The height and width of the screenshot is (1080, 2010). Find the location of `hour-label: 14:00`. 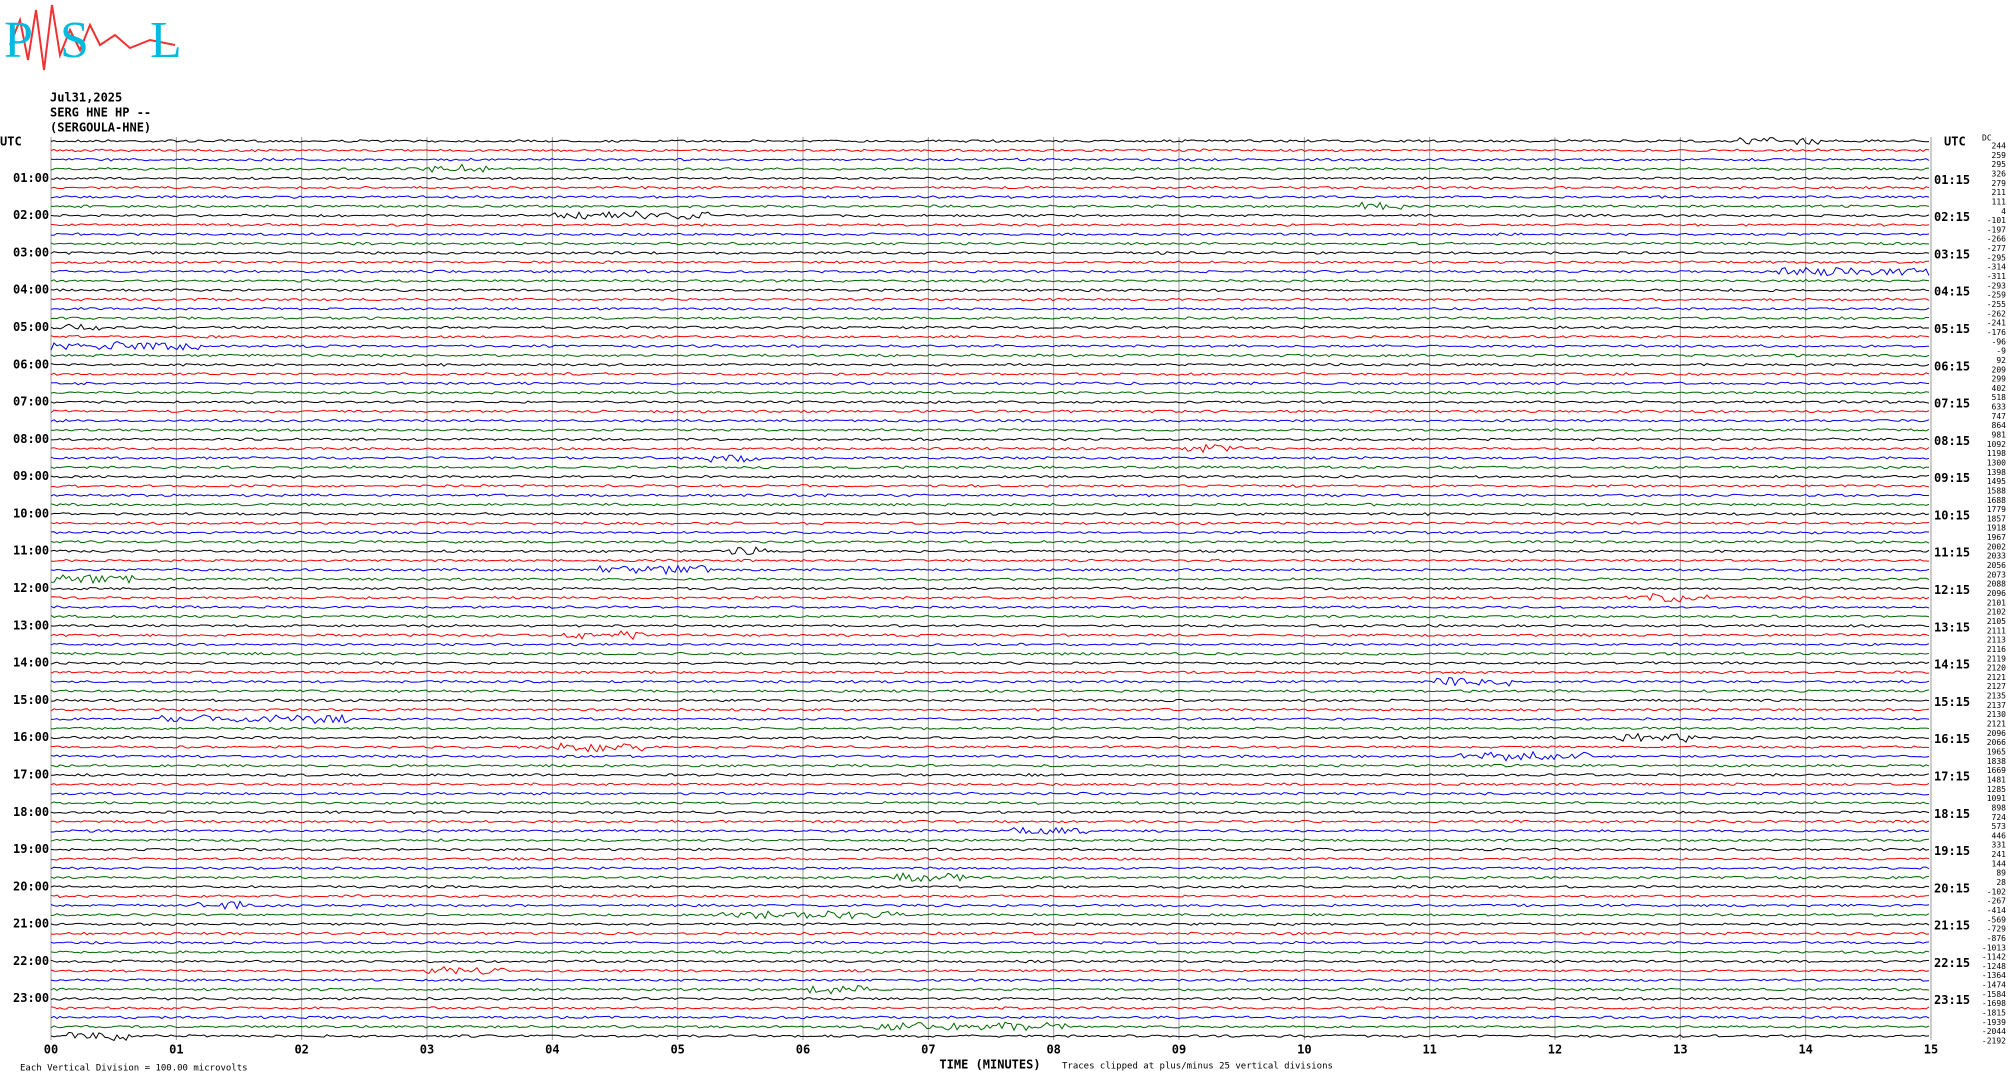

hour-label: 14:00 is located at coordinates (31, 663).